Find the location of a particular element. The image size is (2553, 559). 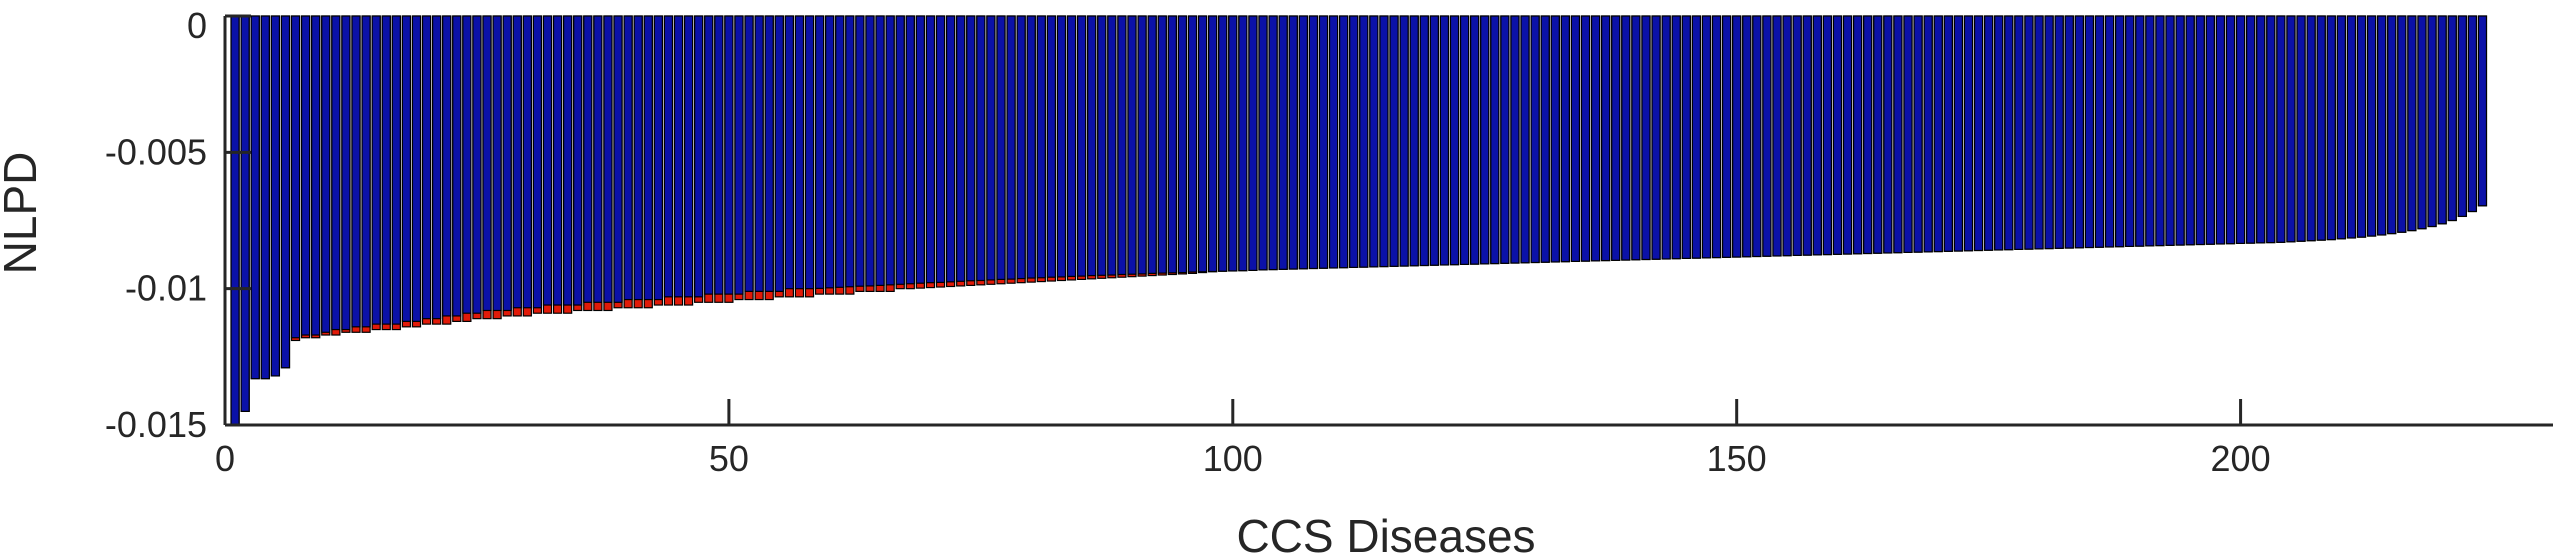

x-tick-label-50: 50 is located at coordinates (729, 458).